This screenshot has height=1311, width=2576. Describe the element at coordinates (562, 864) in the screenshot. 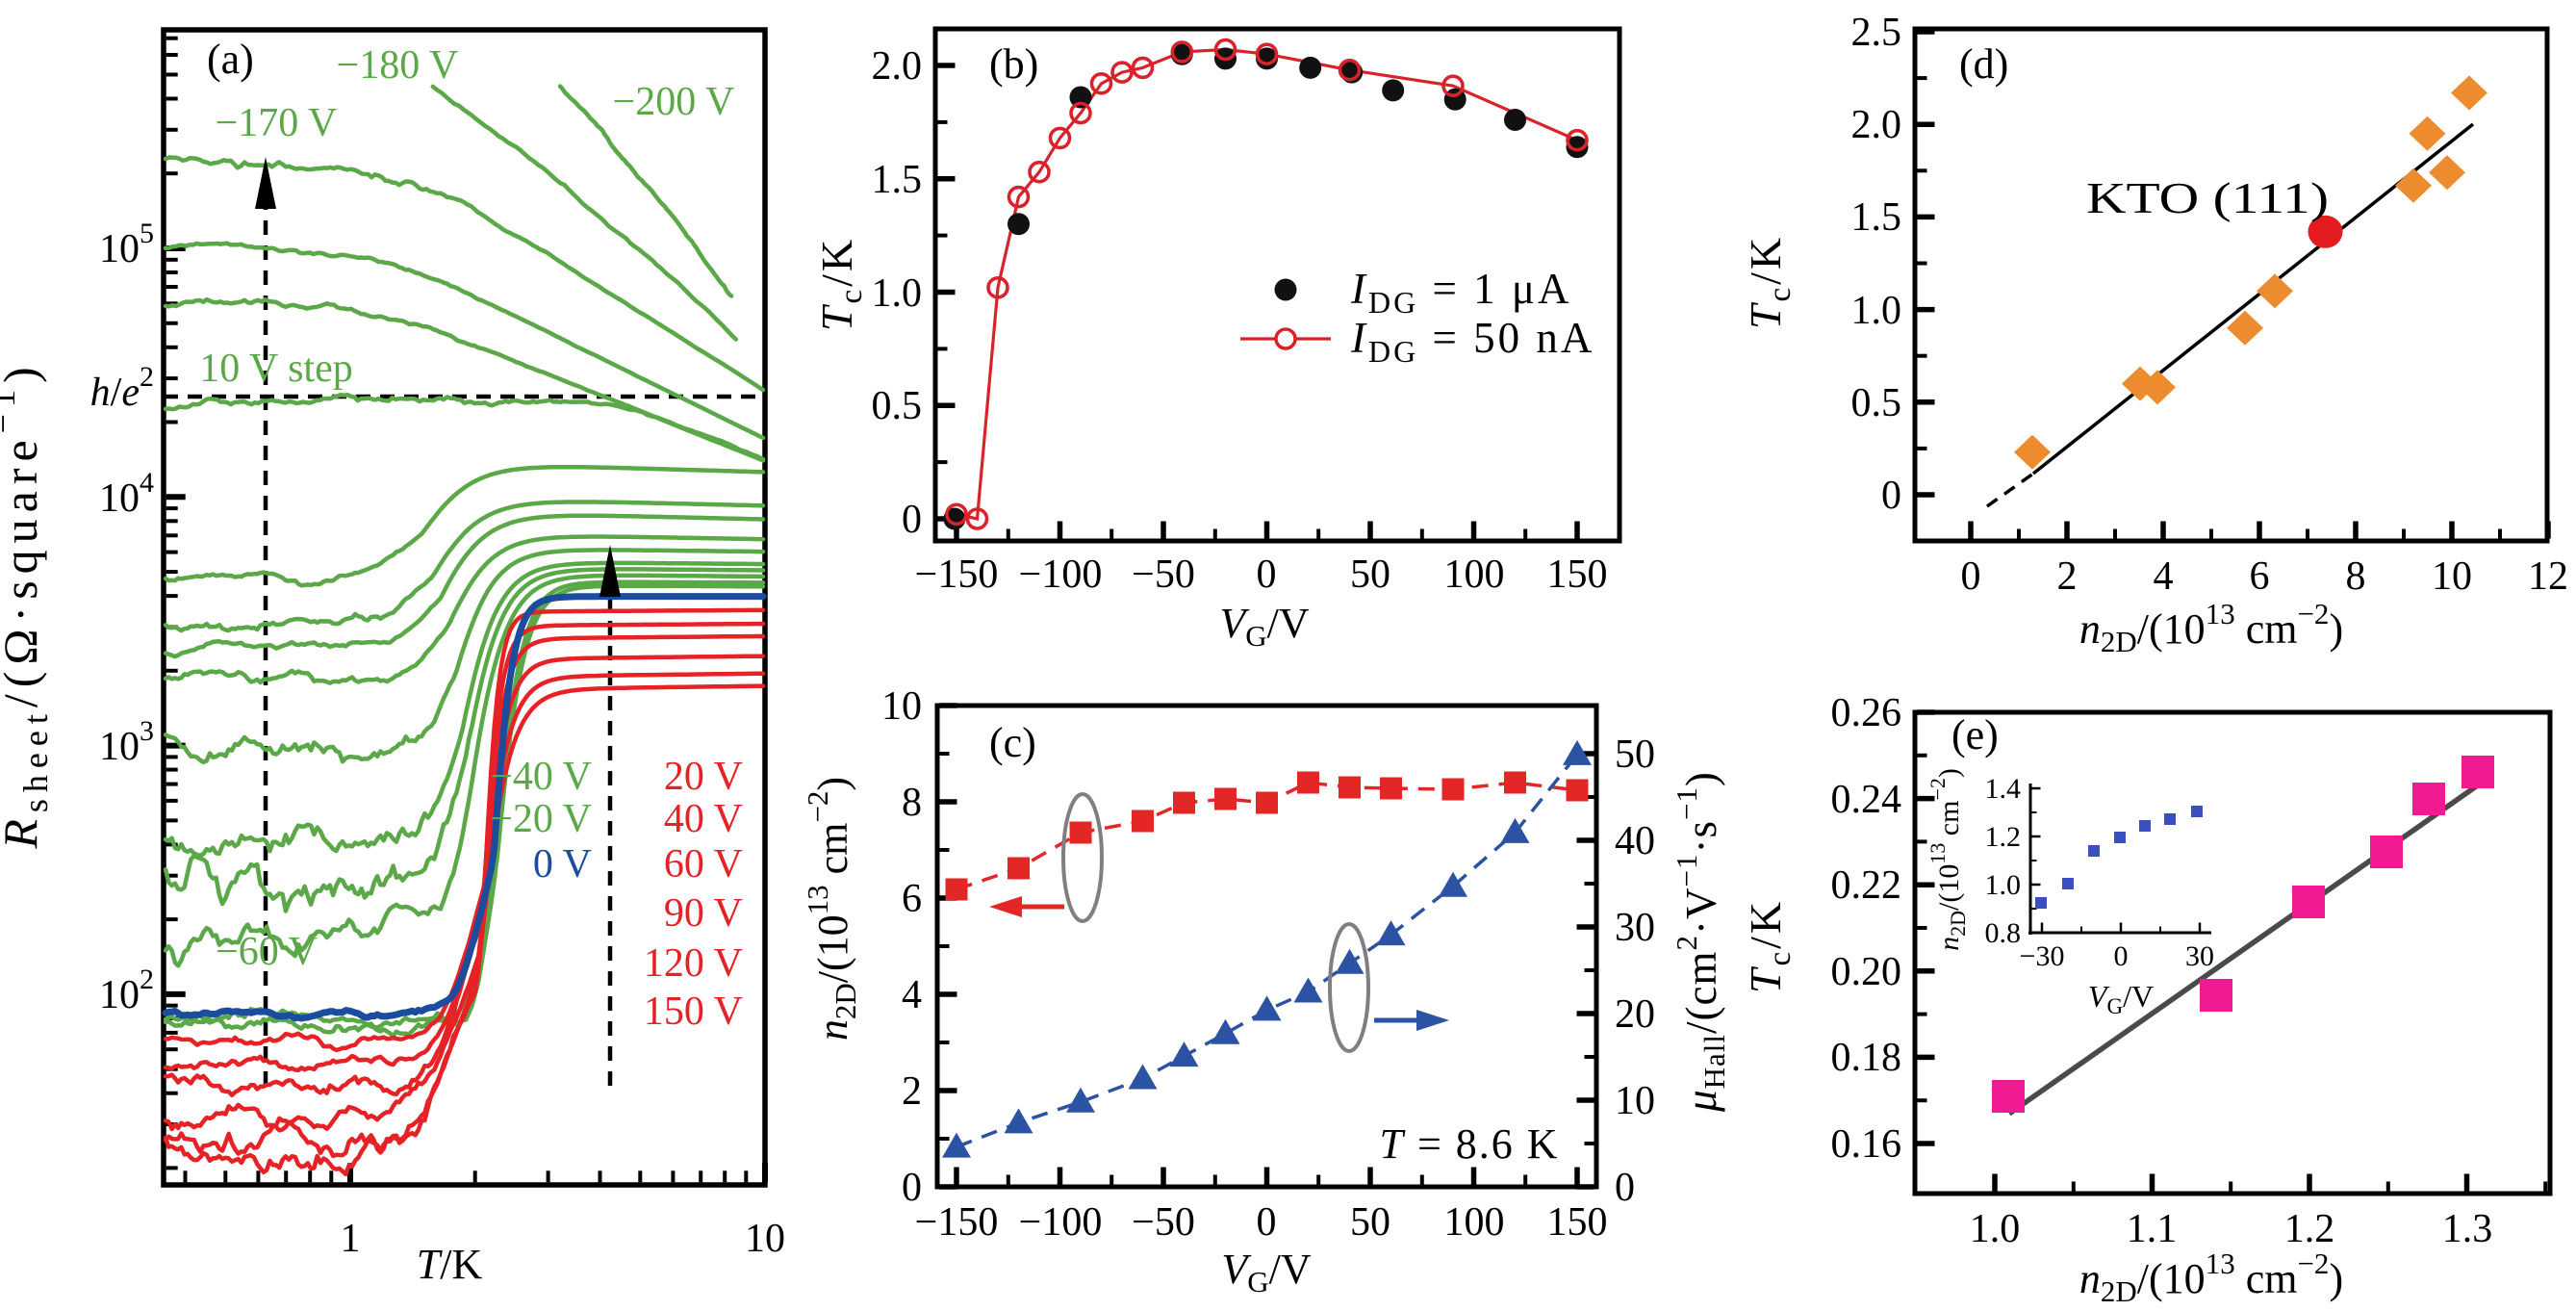

I see `svg-text: 0 V` at that location.